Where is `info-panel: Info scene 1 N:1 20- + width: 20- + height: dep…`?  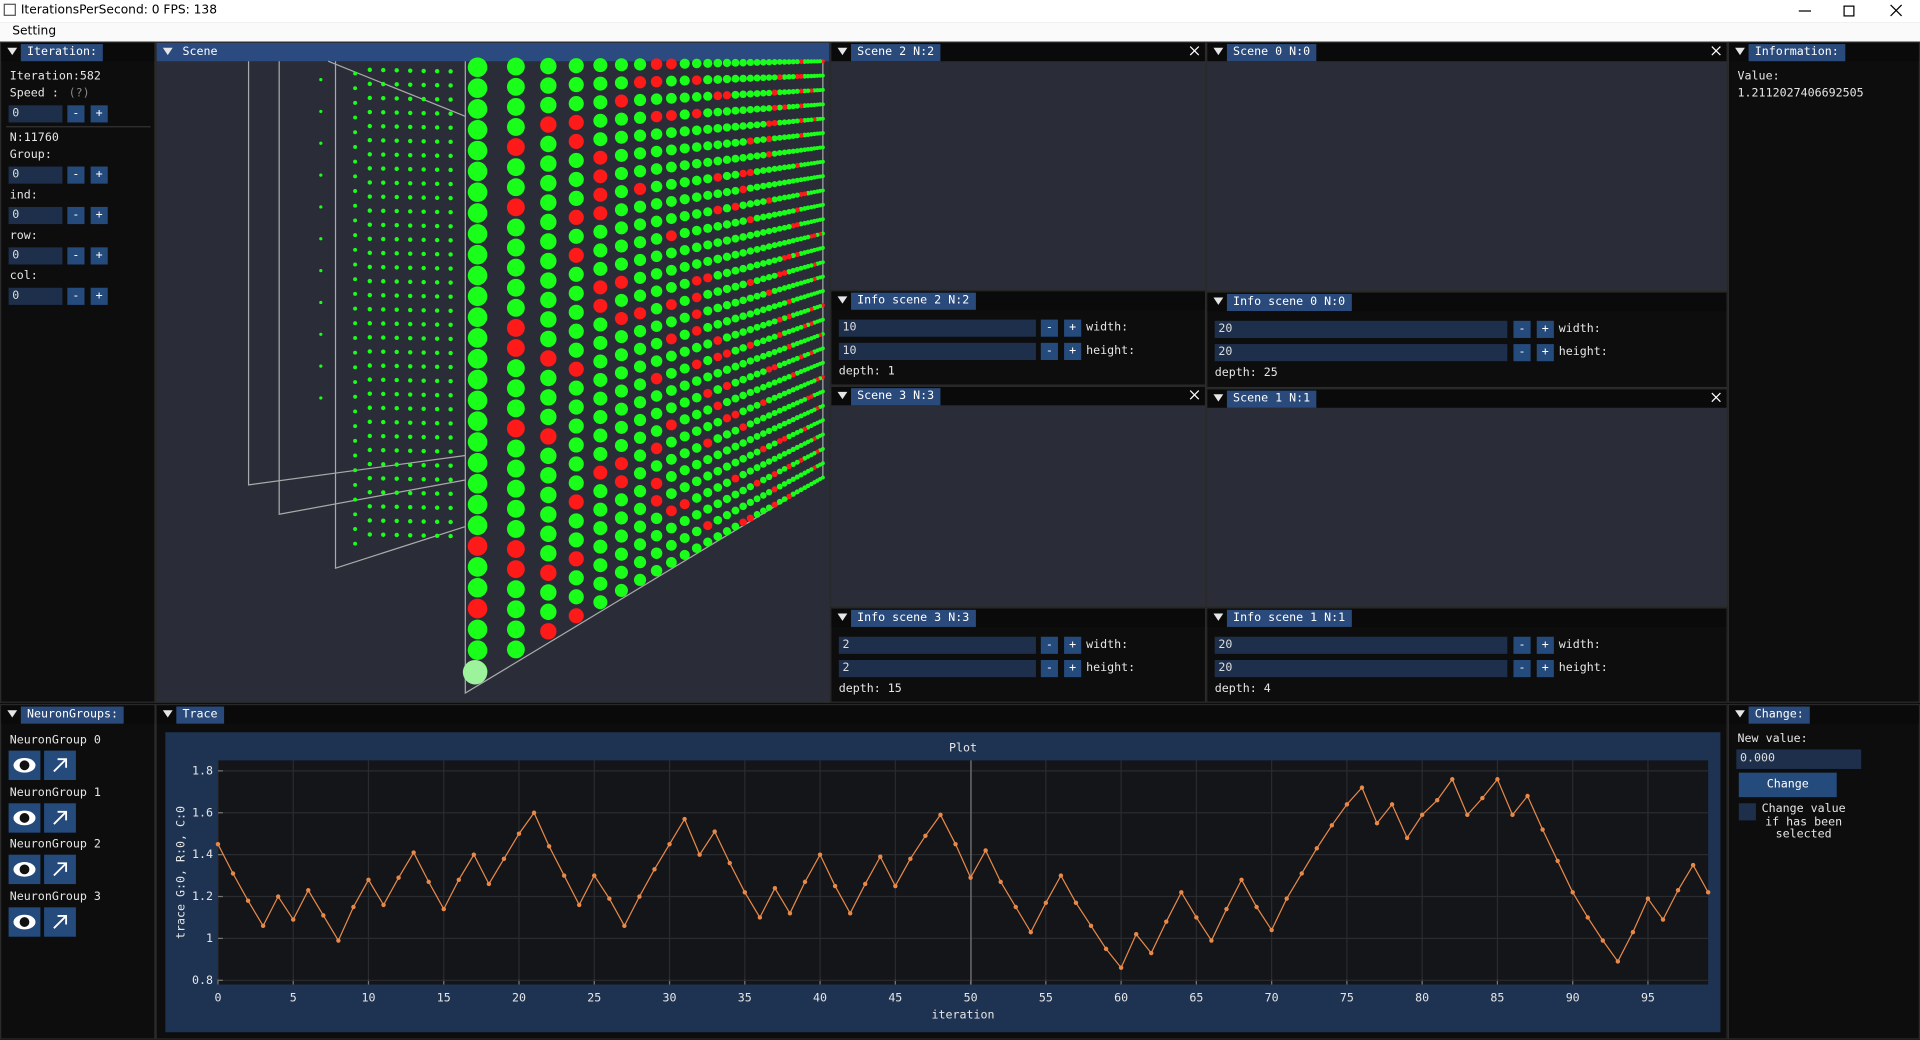 info-panel: Info scene 1 N:1 20- + width: 20- + height: dep… is located at coordinates (1467, 655).